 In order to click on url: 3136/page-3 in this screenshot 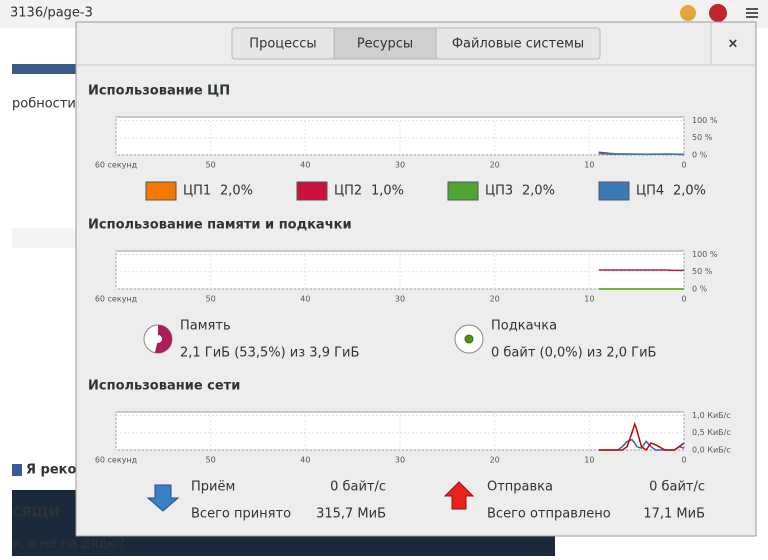, I will do `click(51, 13)`.